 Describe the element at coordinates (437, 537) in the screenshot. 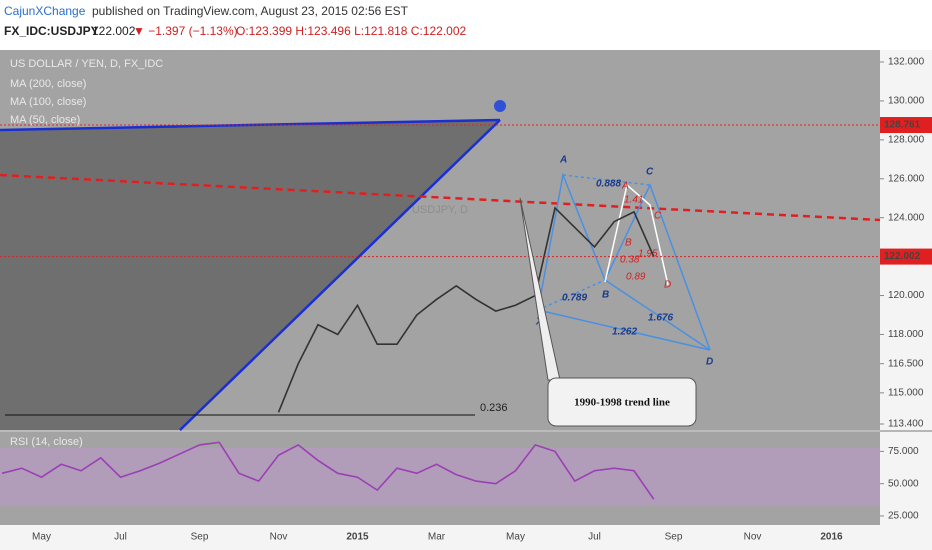

I see `x-tick-label: Mar` at that location.